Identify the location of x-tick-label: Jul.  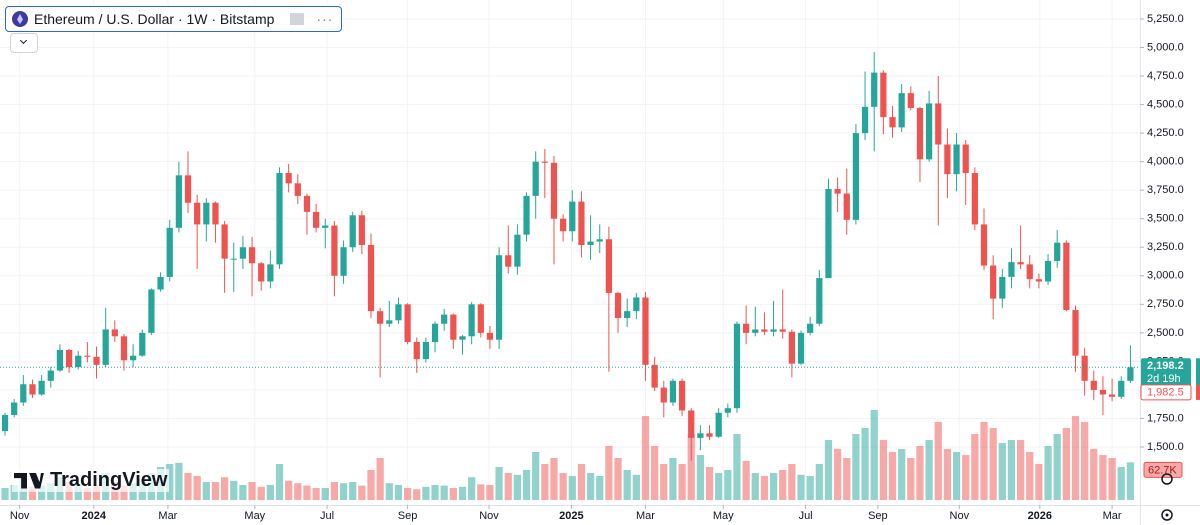
(327, 516).